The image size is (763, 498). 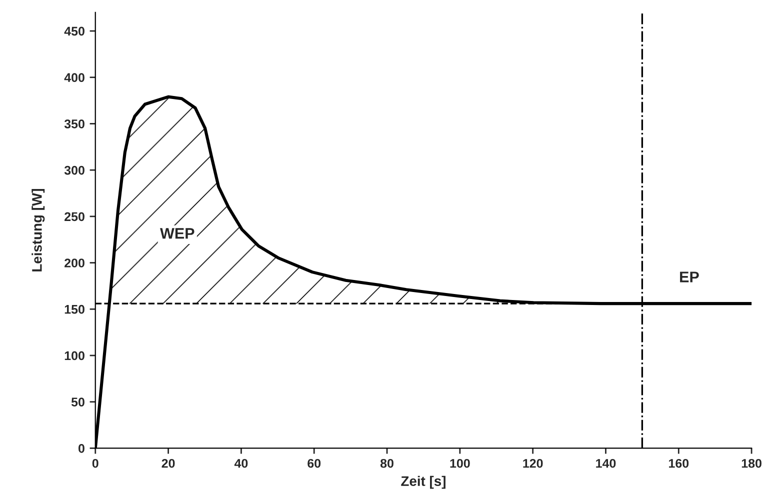 What do you see at coordinates (423, 482) in the screenshot?
I see `x-axis-title: Zeit [s]` at bounding box center [423, 482].